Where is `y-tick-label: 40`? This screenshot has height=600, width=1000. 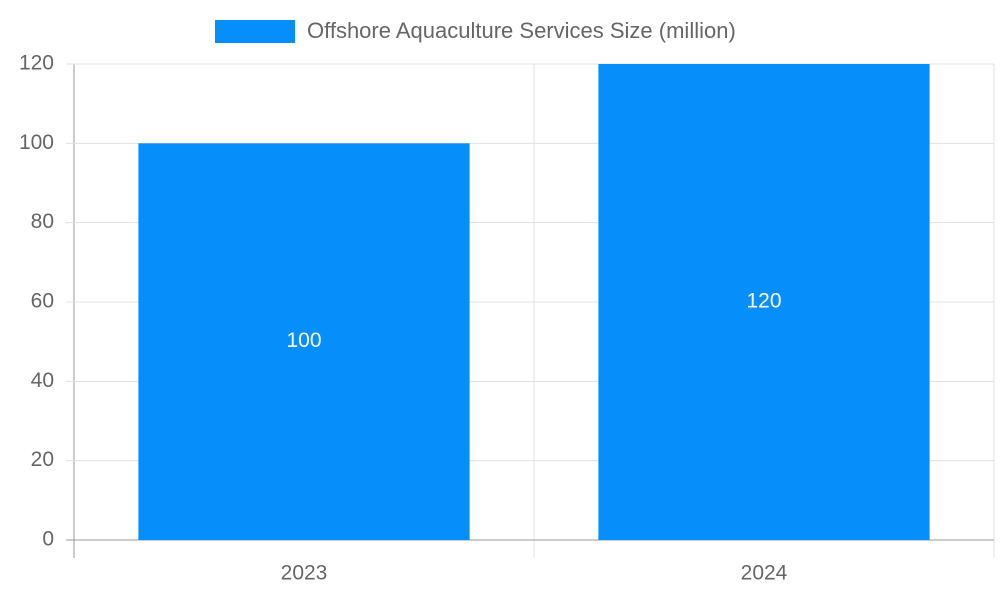 y-tick-label: 40 is located at coordinates (42, 380).